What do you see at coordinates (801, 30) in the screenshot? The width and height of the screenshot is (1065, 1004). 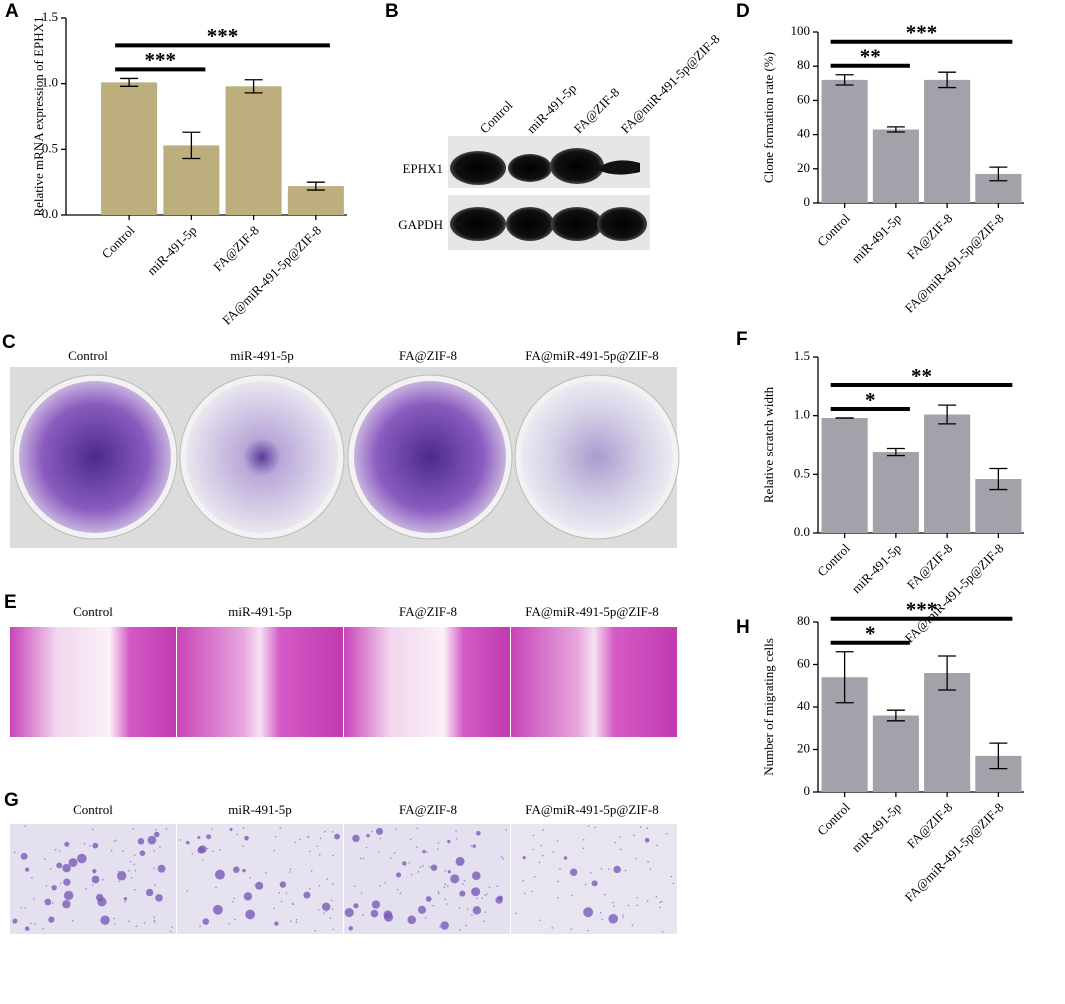 I see `y-tick-label: 100` at bounding box center [801, 30].